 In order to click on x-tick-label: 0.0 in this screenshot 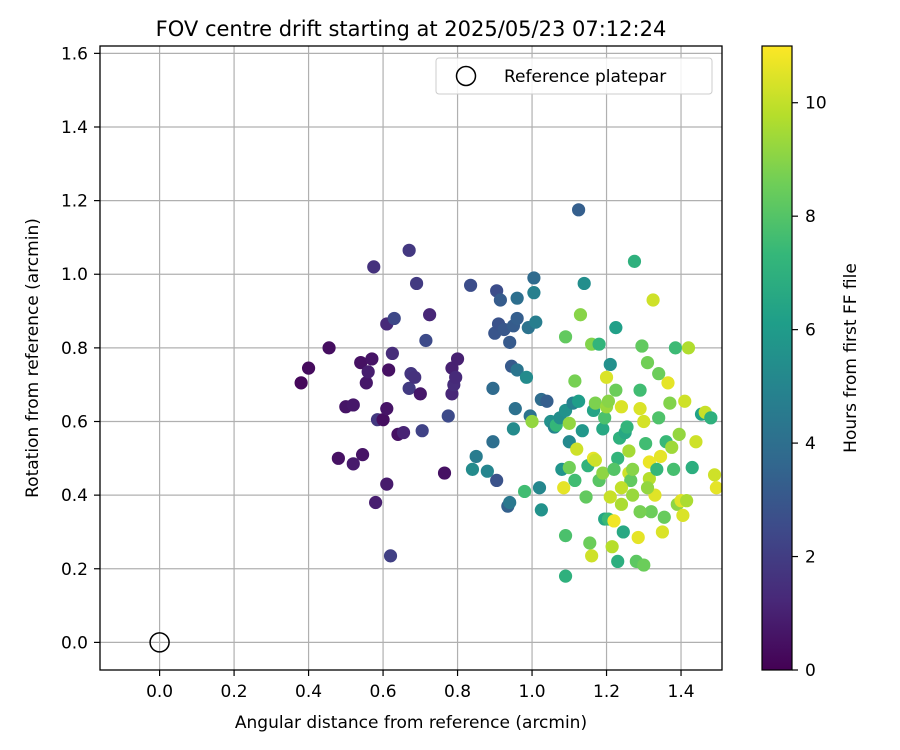, I will do `click(159, 692)`.